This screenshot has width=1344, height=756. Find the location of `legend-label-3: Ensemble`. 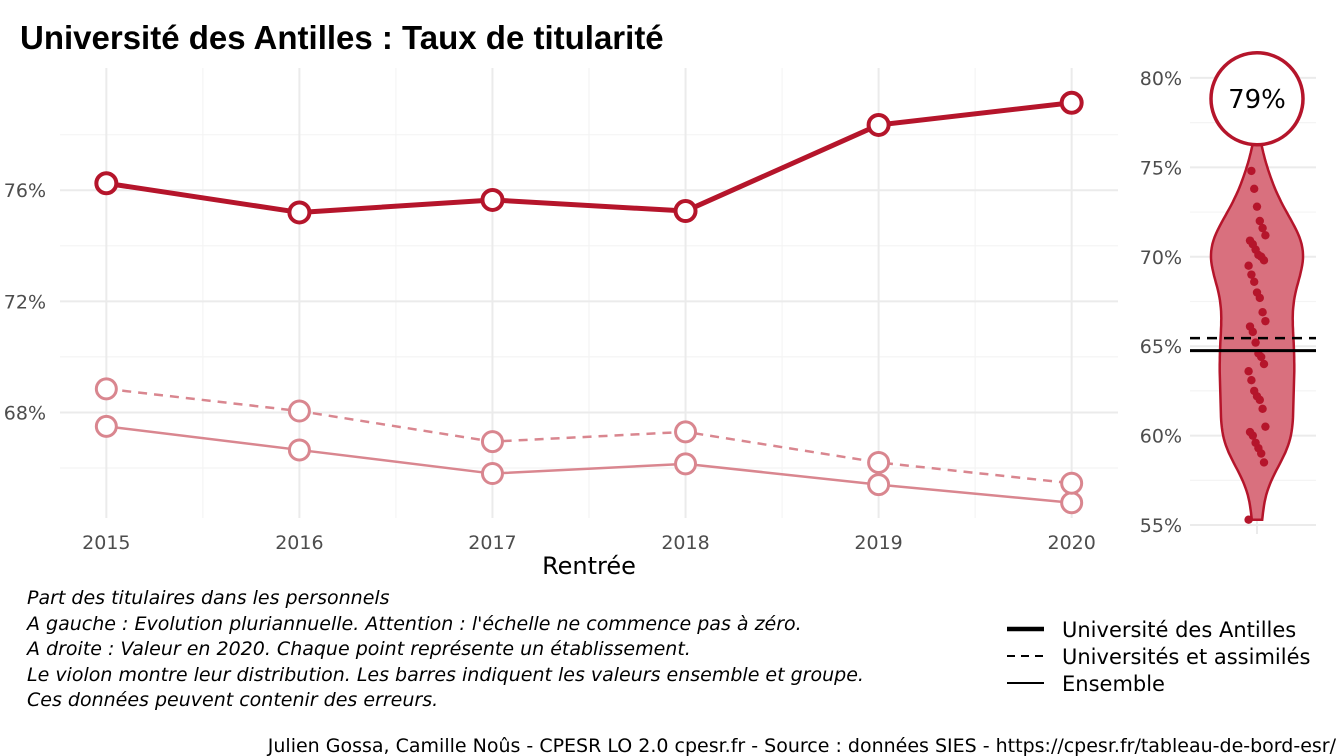

legend-label-3: Ensemble is located at coordinates (1113, 684).